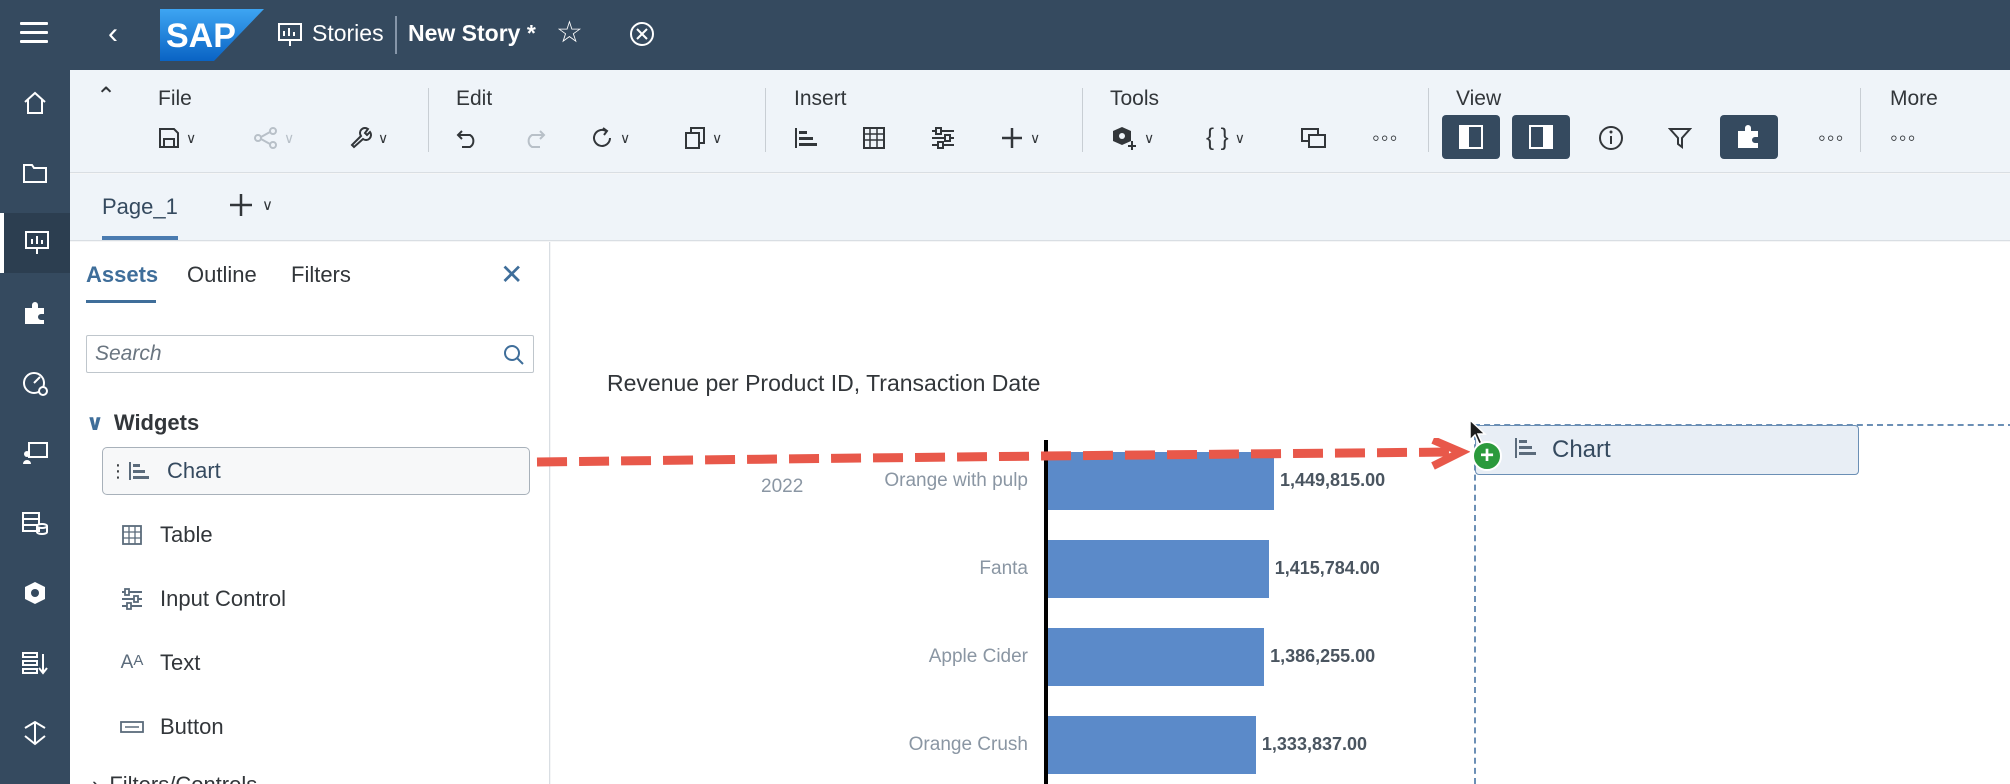 The width and height of the screenshot is (2010, 784). I want to click on widget-button: Button, so click(316, 727).